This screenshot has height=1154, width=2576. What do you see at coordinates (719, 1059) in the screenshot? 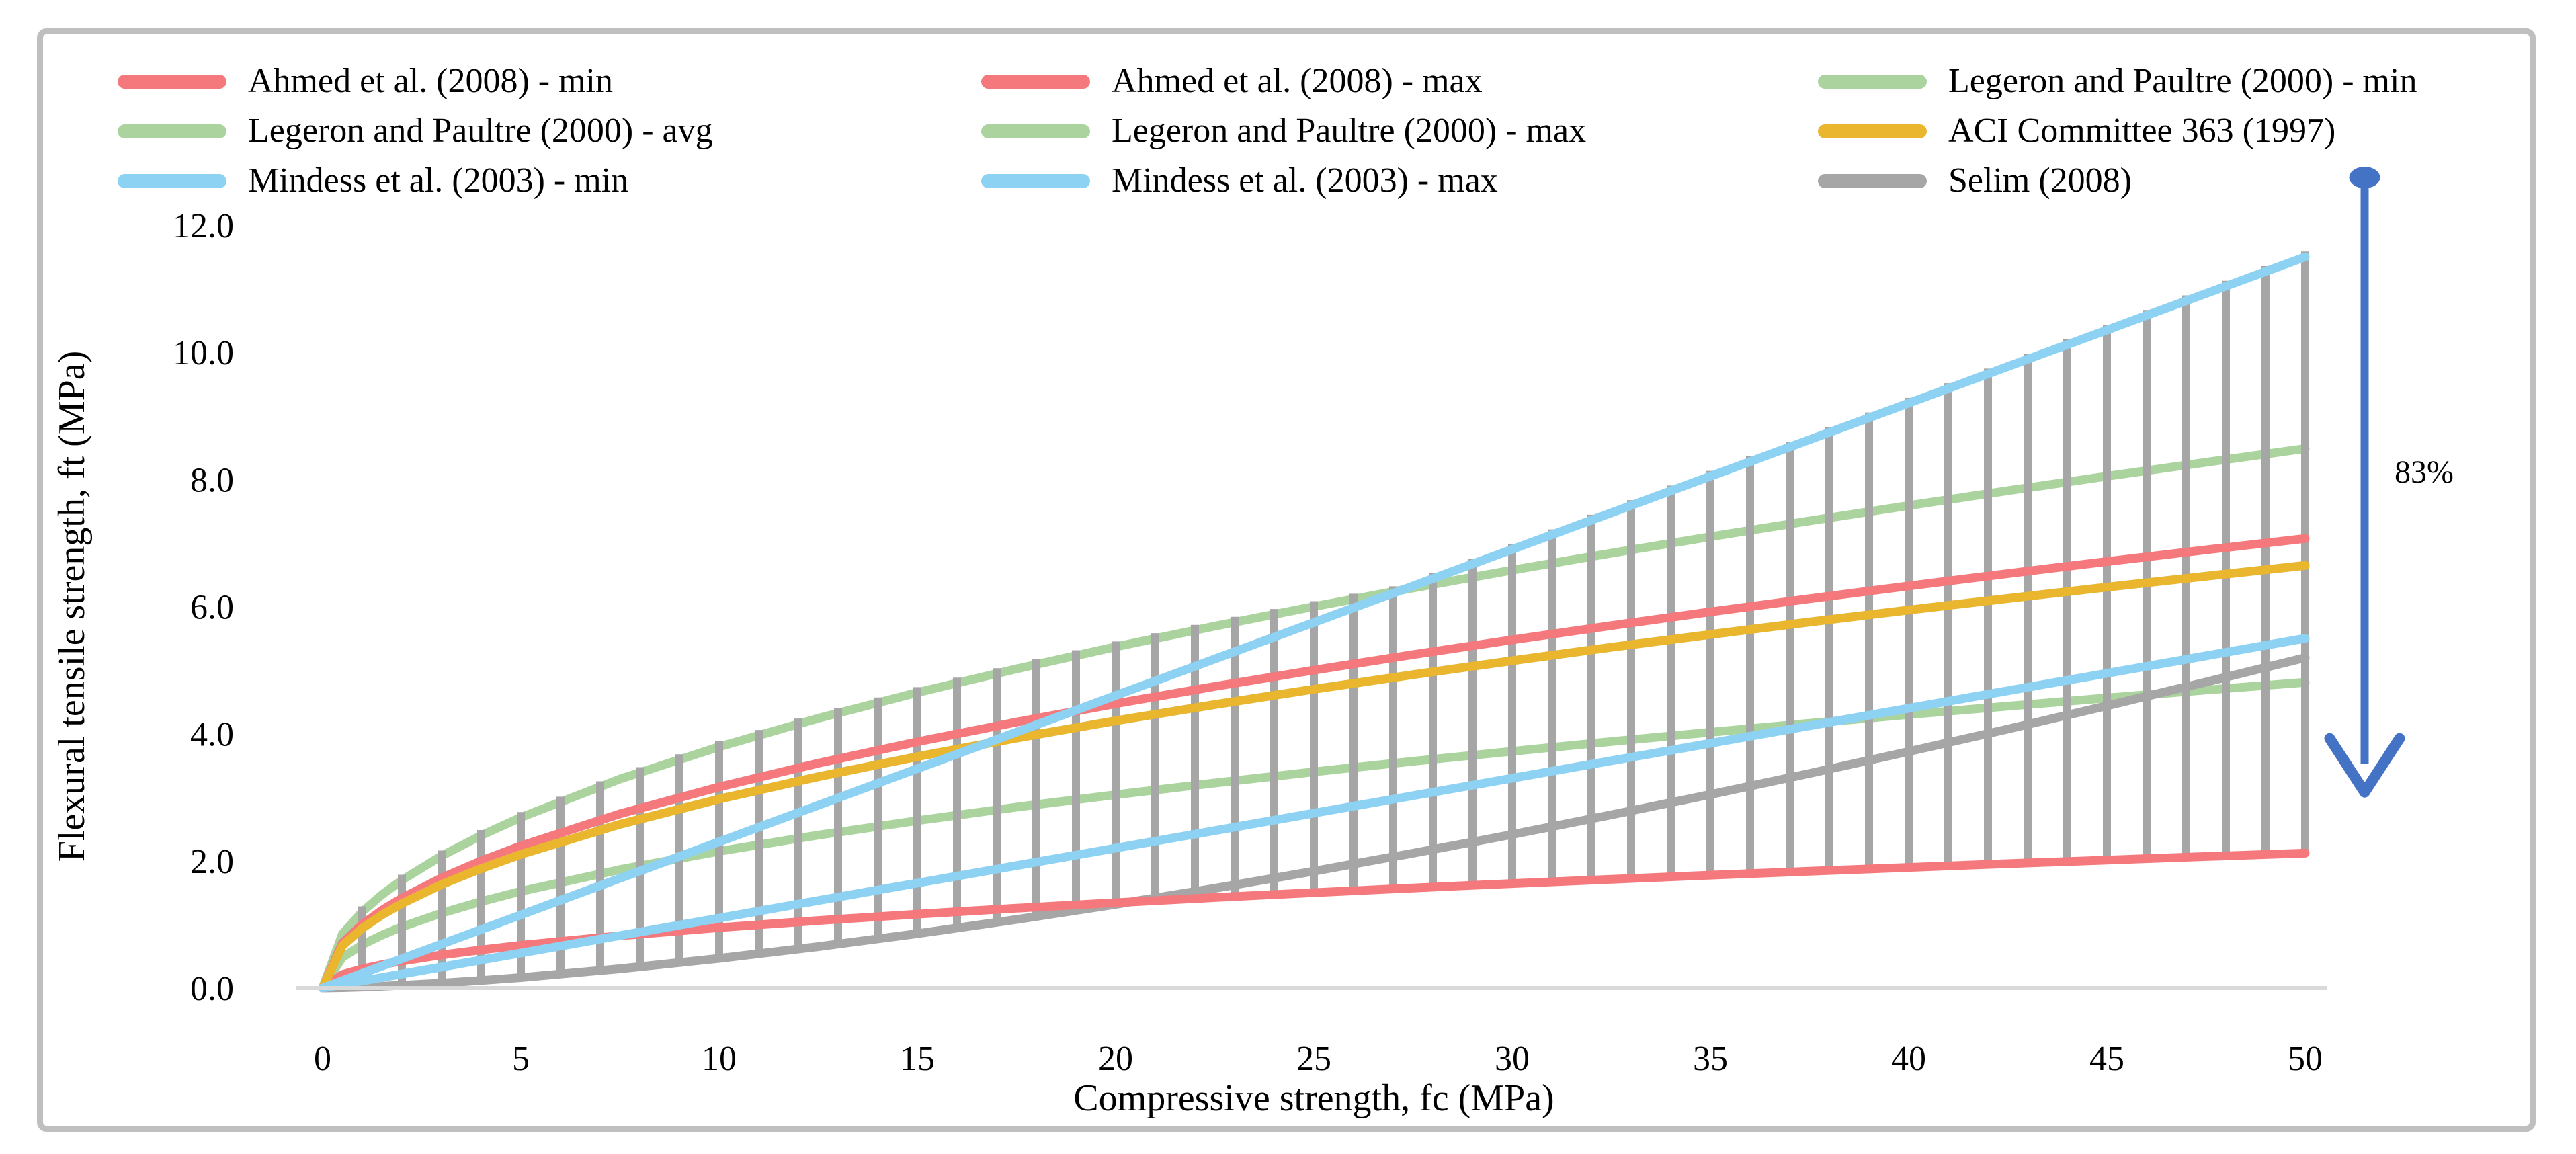
I see `x-tick-label: 10` at bounding box center [719, 1059].